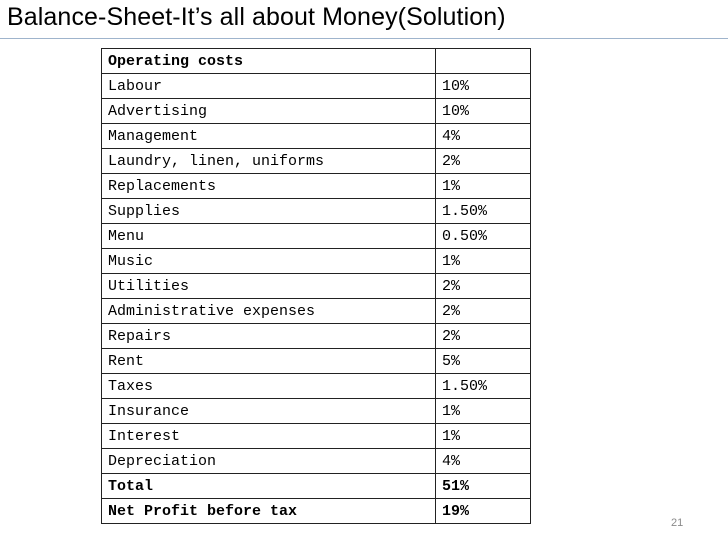  I want to click on table-row: Administrative expenses 2%, so click(316, 311).